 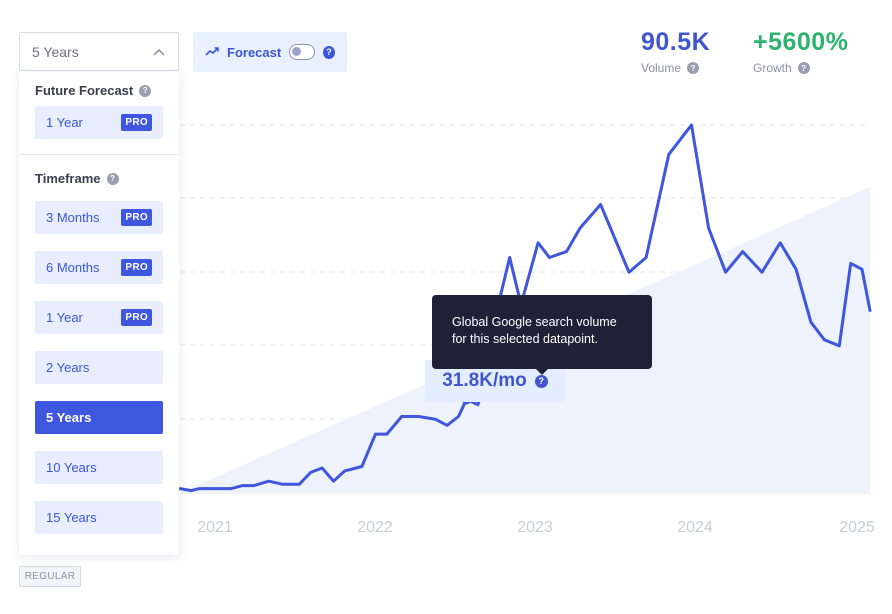 I want to click on volume-stat: 90.5K Volume?, so click(x=675, y=51).